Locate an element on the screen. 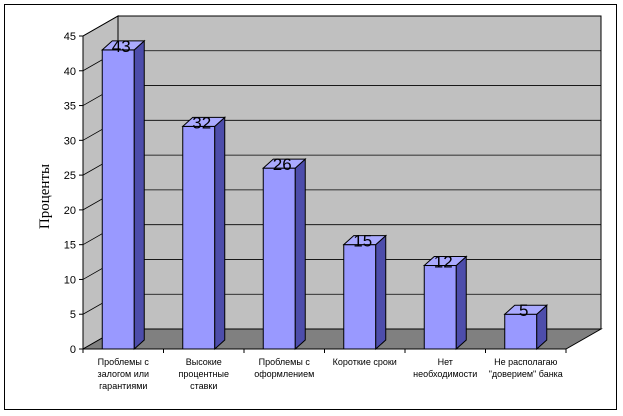 Image resolution: width=623 pixels, height=416 pixels. x-tick-label: Высокие is located at coordinates (204, 362).